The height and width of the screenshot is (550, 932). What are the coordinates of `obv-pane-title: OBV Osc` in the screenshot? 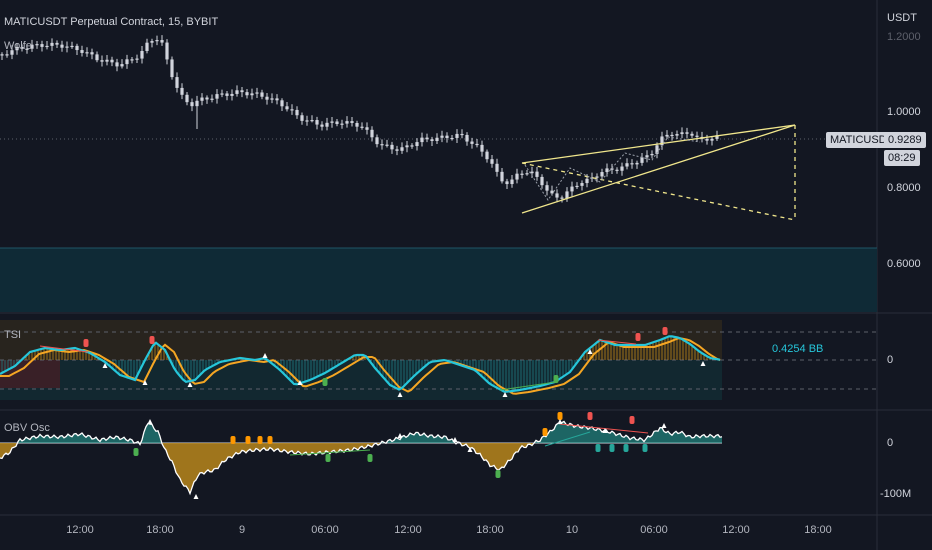 It's located at (27, 428).